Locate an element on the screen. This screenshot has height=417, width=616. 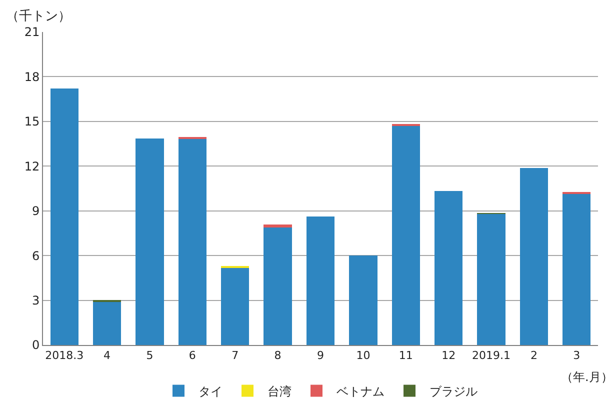
legend-label: ブラジル is located at coordinates (454, 391).